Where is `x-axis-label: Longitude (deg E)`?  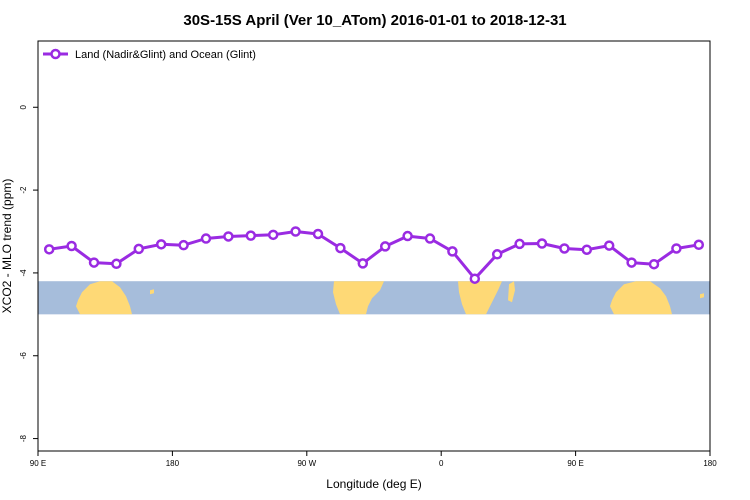 x-axis-label: Longitude (deg E) is located at coordinates (373, 484).